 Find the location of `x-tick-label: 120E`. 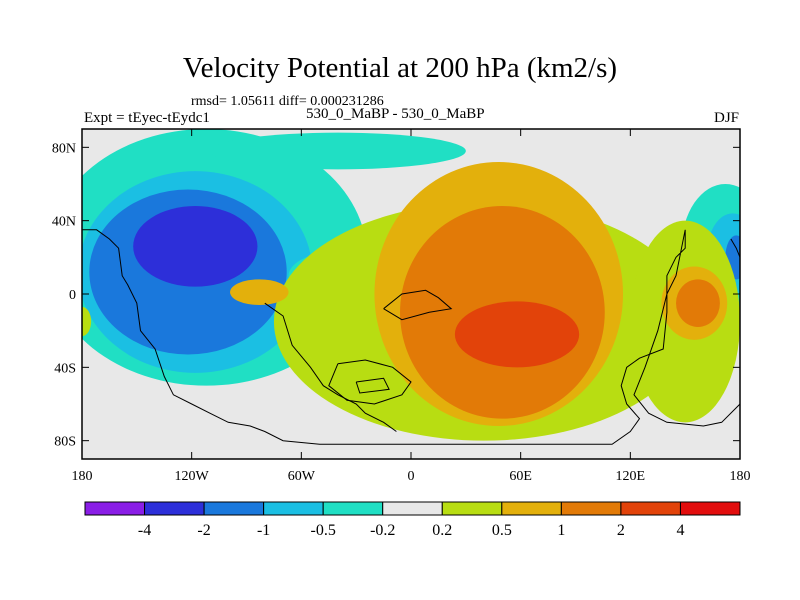

x-tick-label: 120E is located at coordinates (631, 476).